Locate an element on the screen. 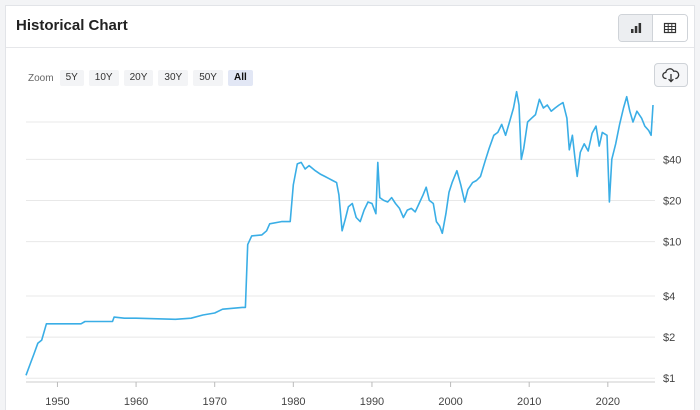 This screenshot has width=700, height=410. zoom-all-button: All is located at coordinates (240, 78).